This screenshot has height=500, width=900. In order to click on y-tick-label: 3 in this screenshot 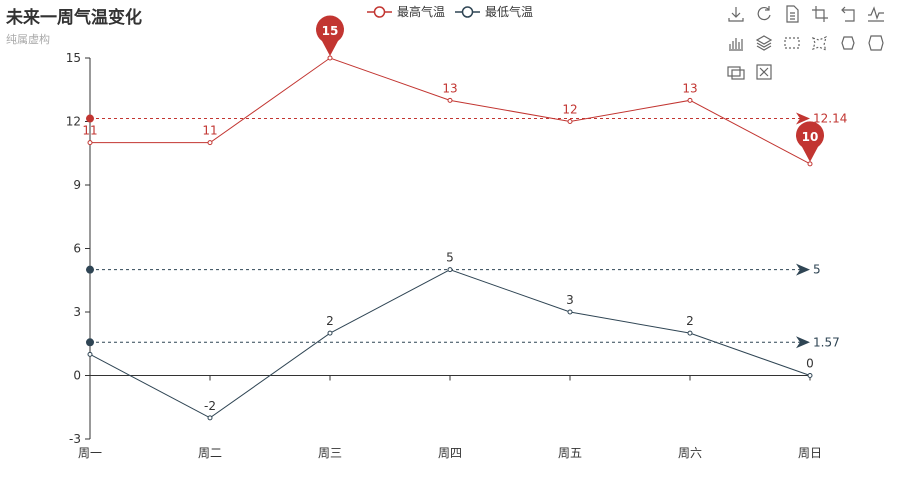, I will do `click(77, 312)`.